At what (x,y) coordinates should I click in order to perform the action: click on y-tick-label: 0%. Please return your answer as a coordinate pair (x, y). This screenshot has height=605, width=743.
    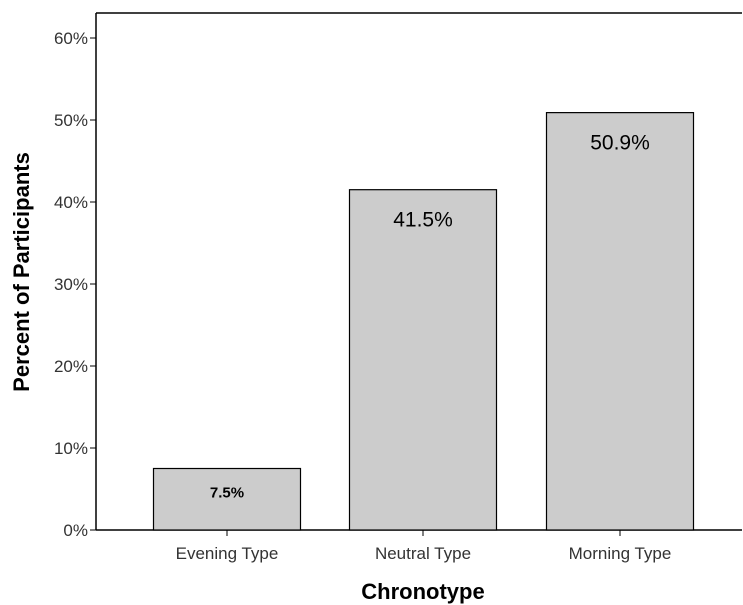
    Looking at the image, I should click on (75, 530).